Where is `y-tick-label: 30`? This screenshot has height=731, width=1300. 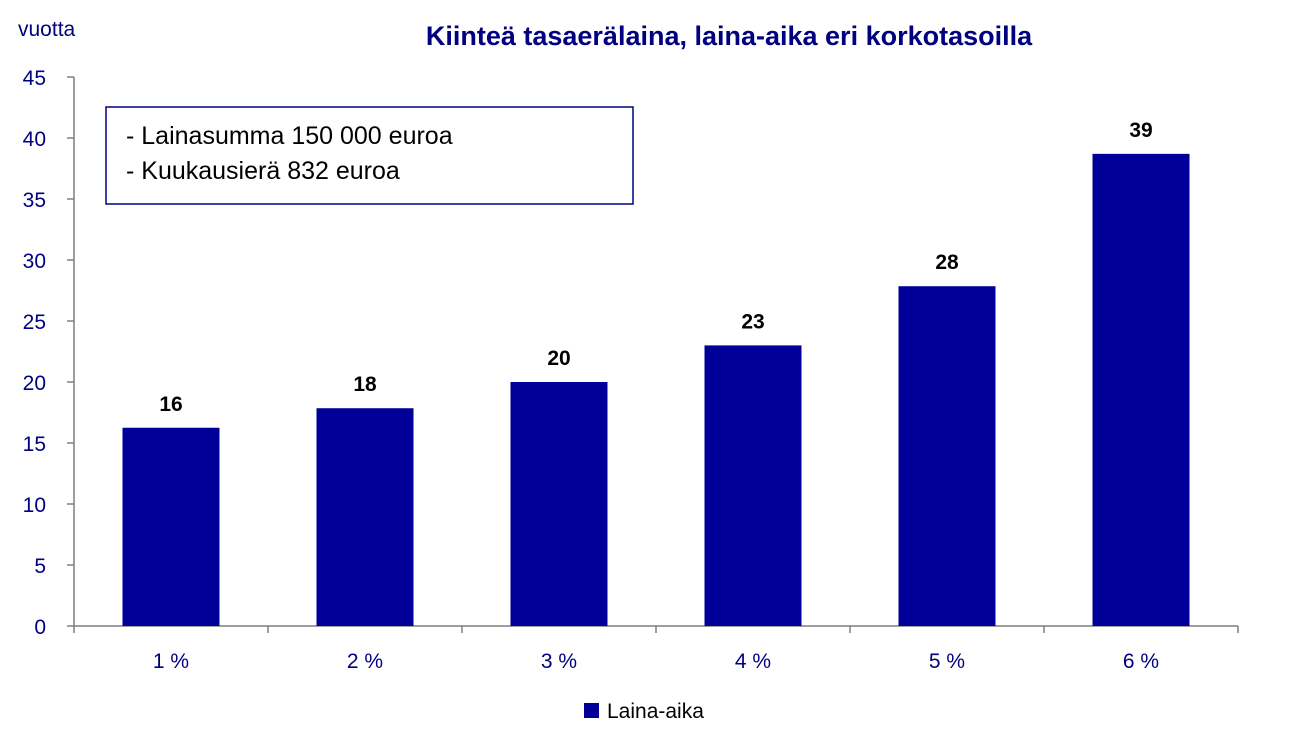
y-tick-label: 30 is located at coordinates (34, 261).